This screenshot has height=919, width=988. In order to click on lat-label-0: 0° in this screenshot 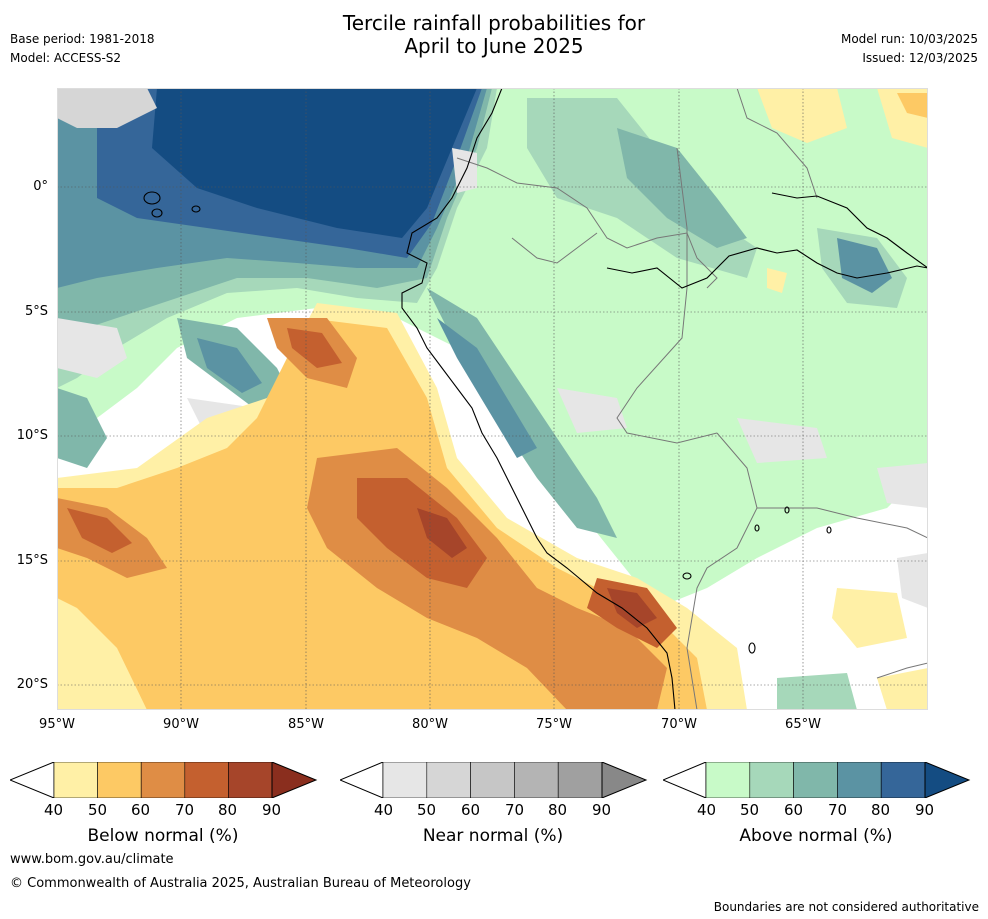, I will do `click(40, 186)`.